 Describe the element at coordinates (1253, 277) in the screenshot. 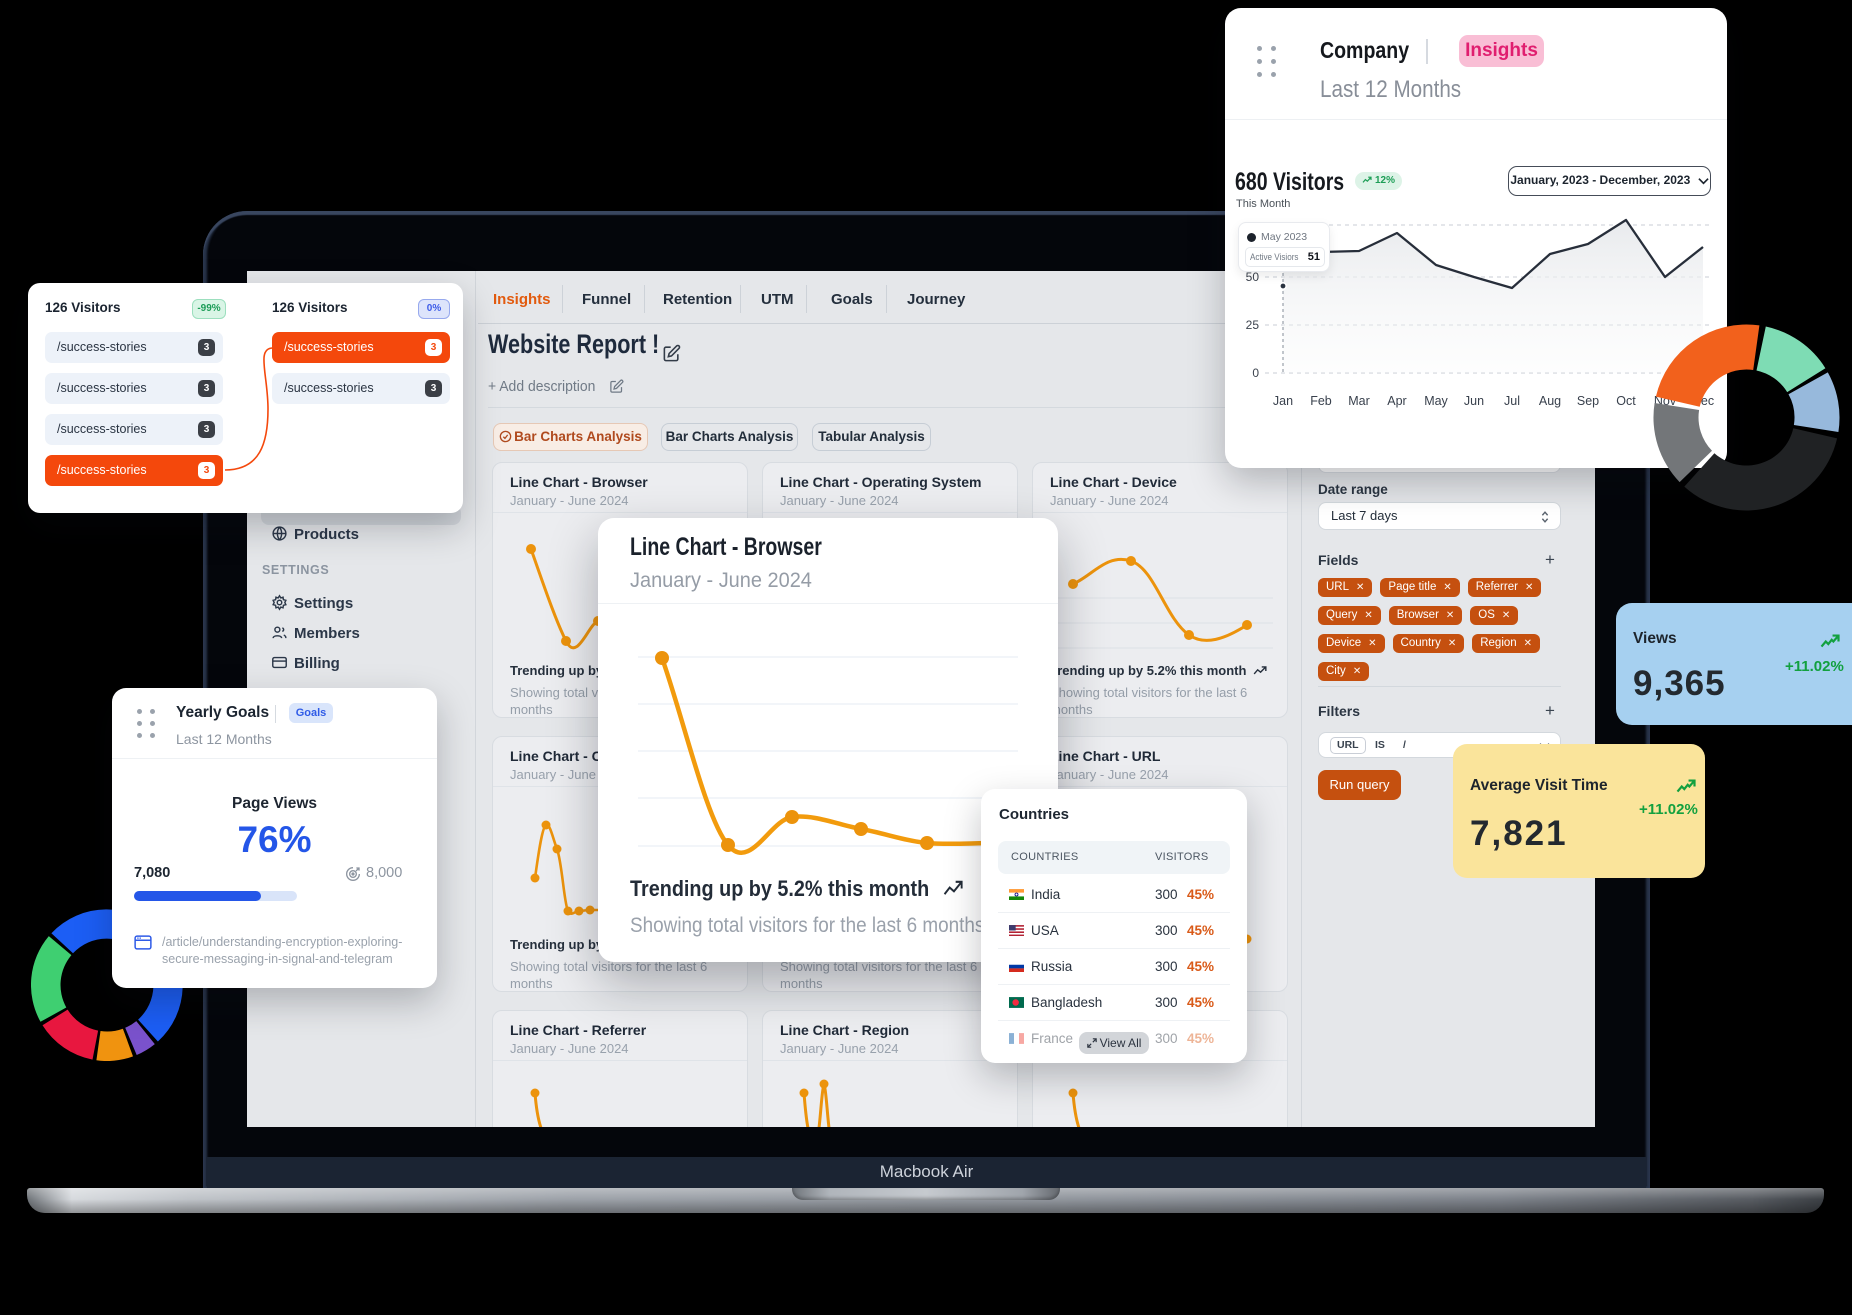

I see `svg-text: 50` at that location.